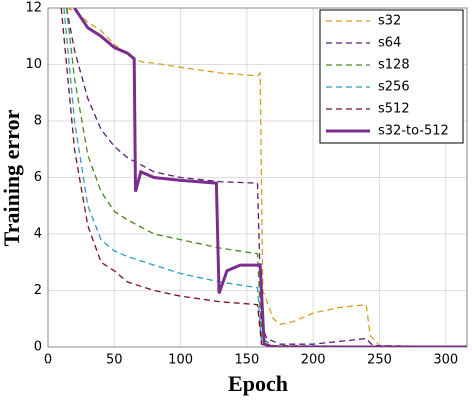  I want to click on legend-box, so click(391, 76).